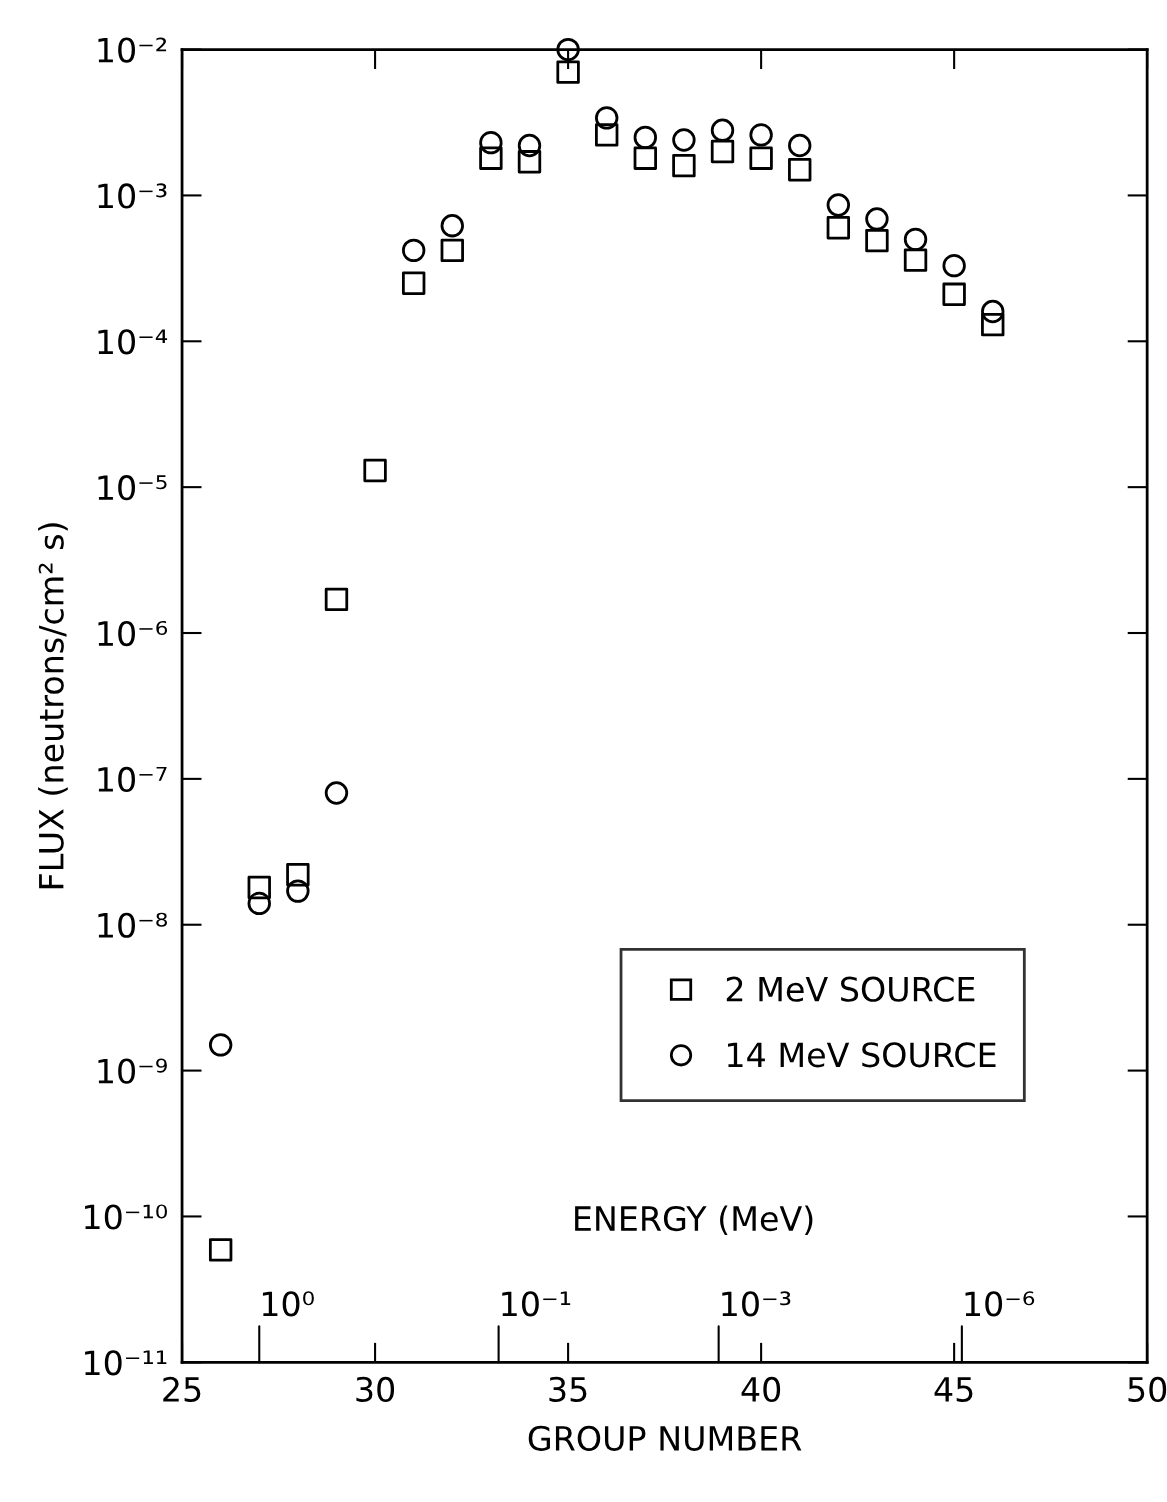  Describe the element at coordinates (132, 196) in the screenshot. I see `y-tick-label: 10⁻³` at that location.